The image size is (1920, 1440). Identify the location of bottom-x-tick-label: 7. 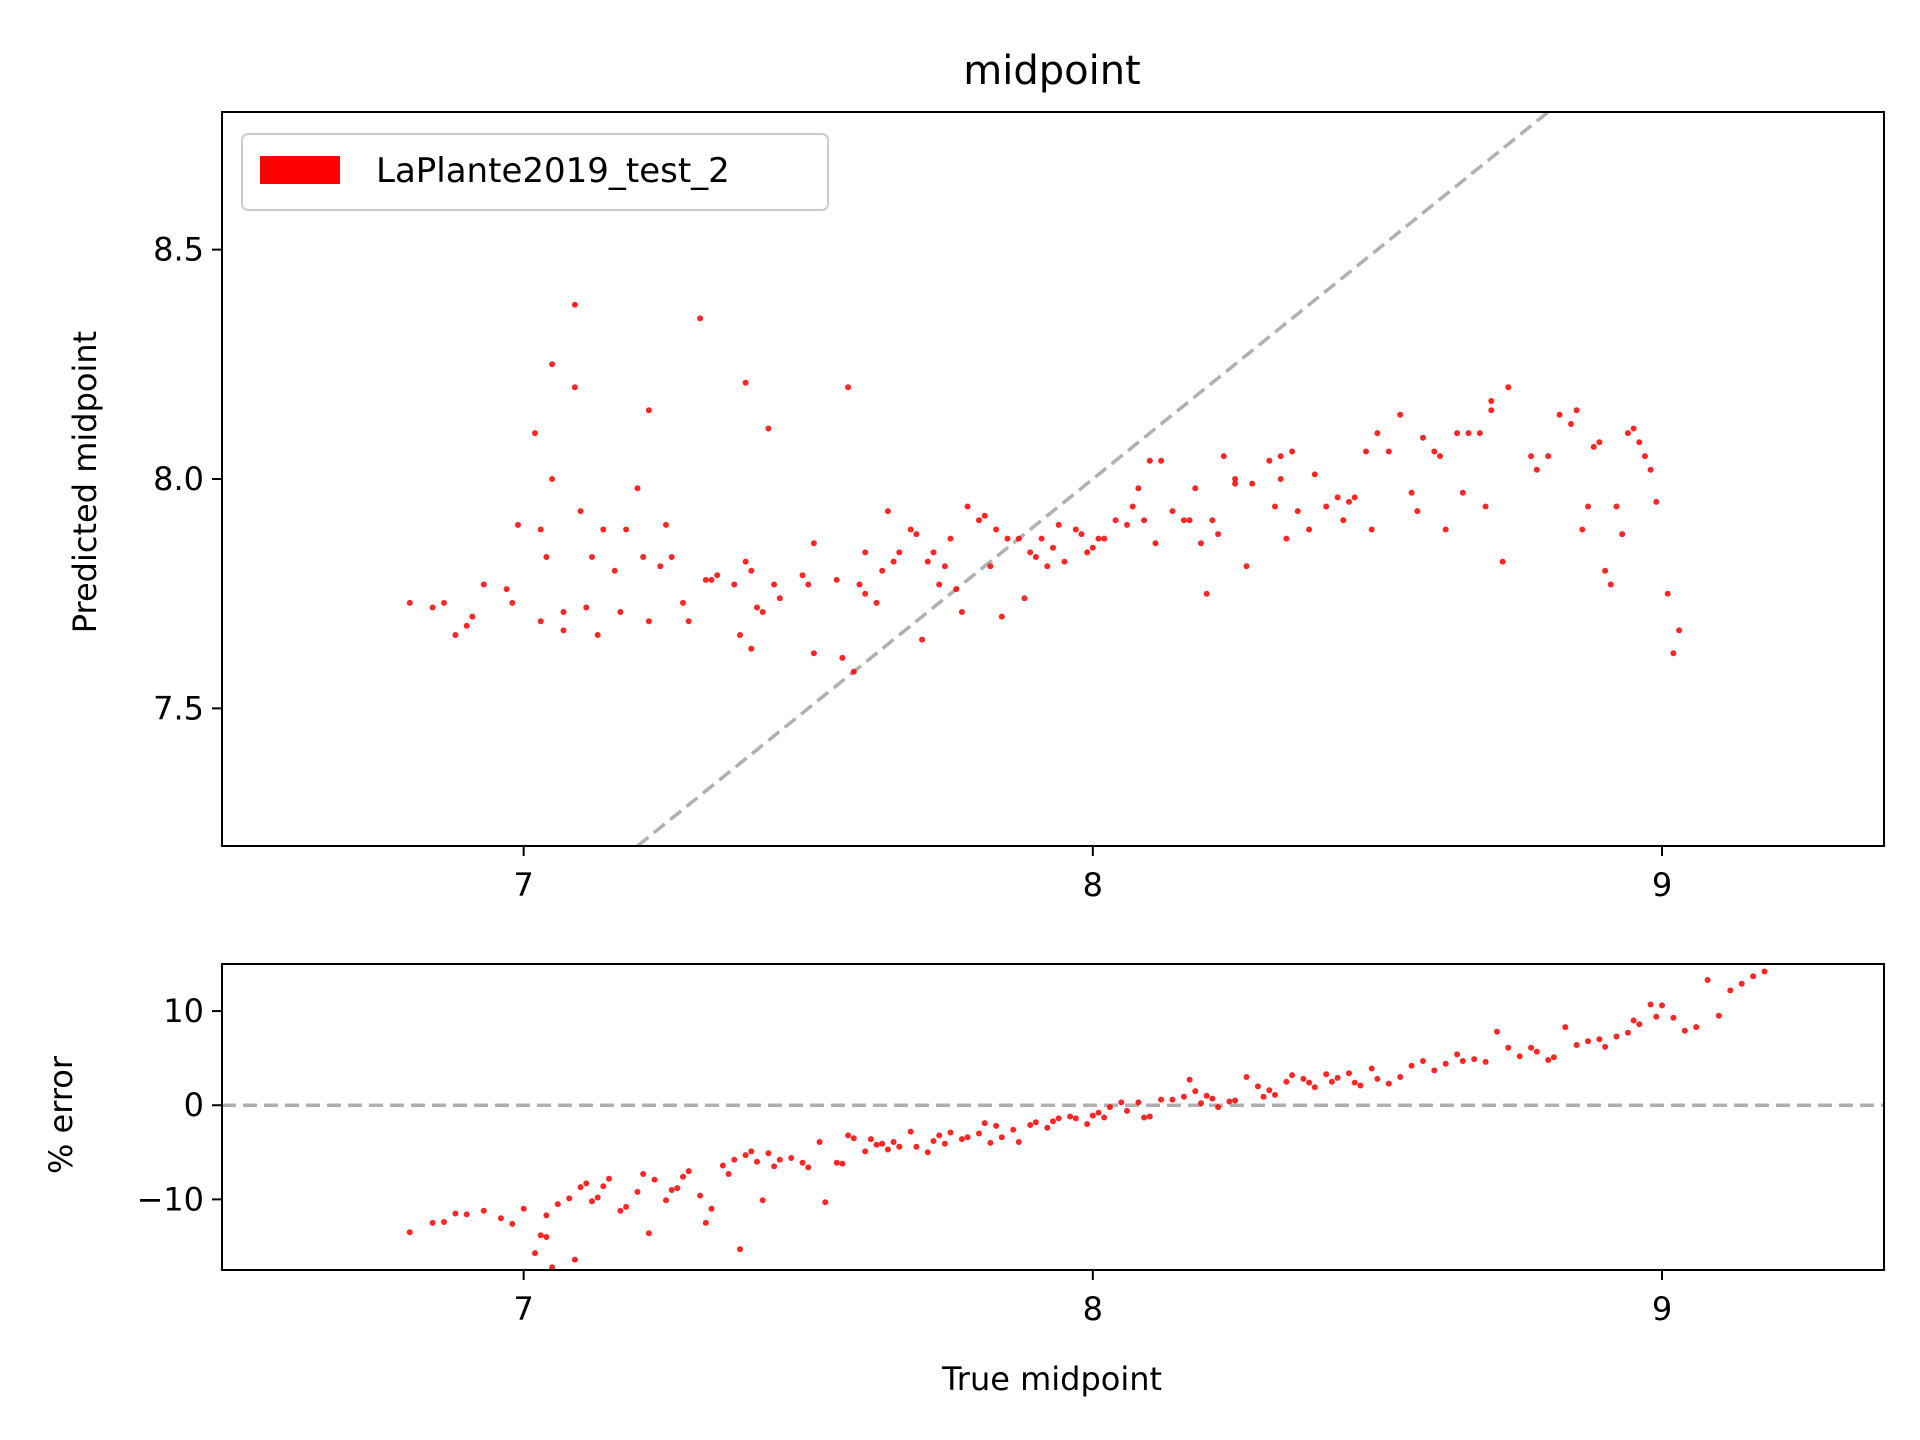
(523, 1309).